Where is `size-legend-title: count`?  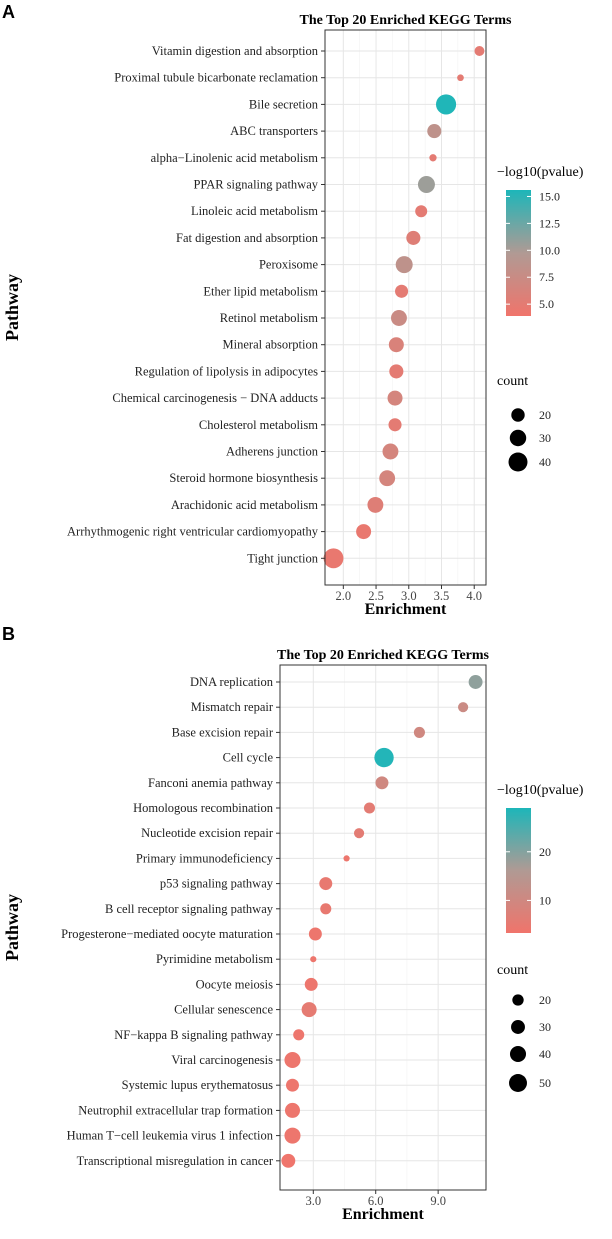
size-legend-title: count is located at coordinates (512, 381).